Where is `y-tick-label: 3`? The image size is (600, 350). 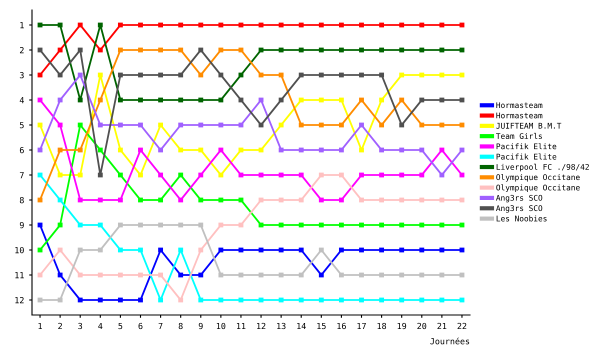 y-tick-label: 3 is located at coordinates (22, 75).